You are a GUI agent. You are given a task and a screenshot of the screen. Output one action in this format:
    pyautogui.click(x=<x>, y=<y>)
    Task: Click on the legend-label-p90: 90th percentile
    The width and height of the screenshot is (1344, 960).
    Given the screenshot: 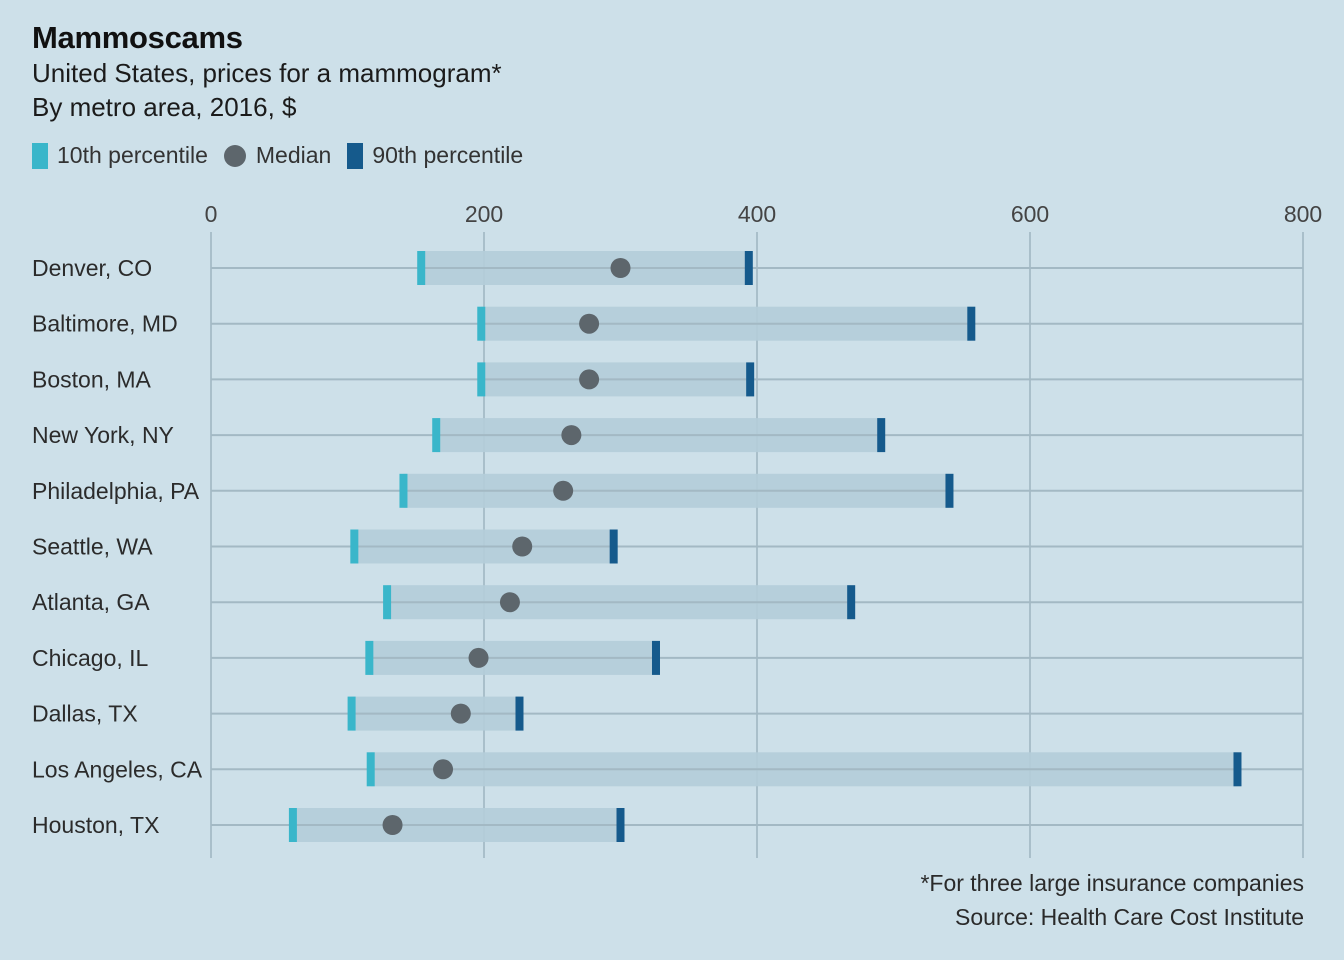 What is the action you would take?
    pyautogui.click(x=448, y=155)
    